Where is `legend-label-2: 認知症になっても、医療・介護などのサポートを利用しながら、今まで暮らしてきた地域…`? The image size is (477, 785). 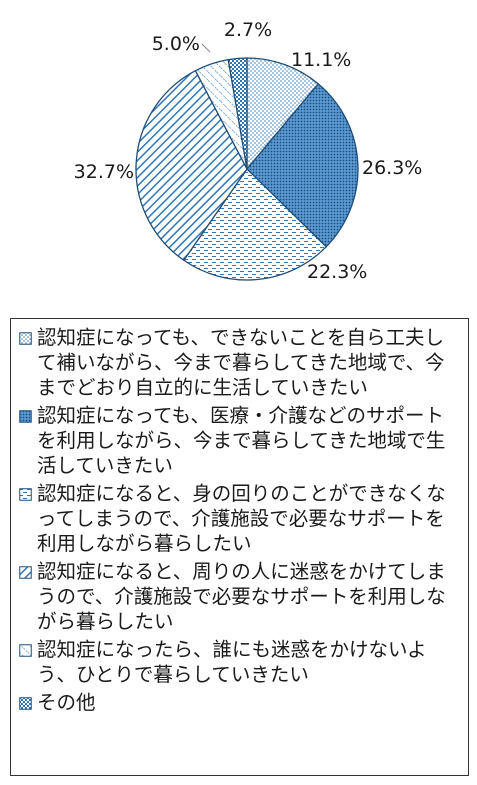
legend-label-2: 認知症になっても、医療・介護などのサポートを利用しながら、今まで暮らしてきた地域… is located at coordinates (241, 440).